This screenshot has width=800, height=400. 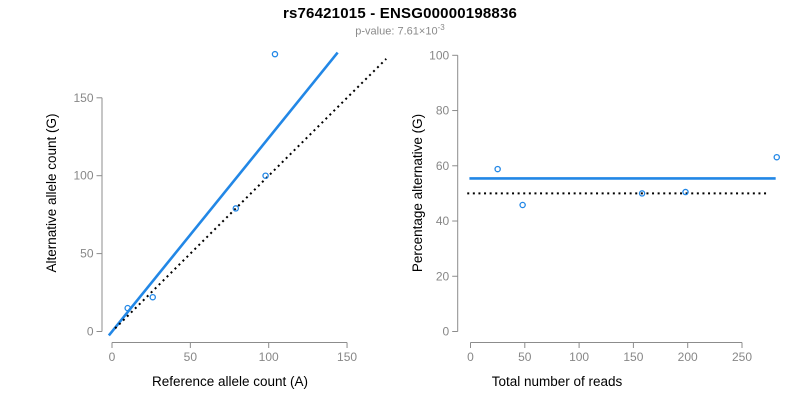 I want to click on y-tick-label: 50, so click(x=87, y=254).